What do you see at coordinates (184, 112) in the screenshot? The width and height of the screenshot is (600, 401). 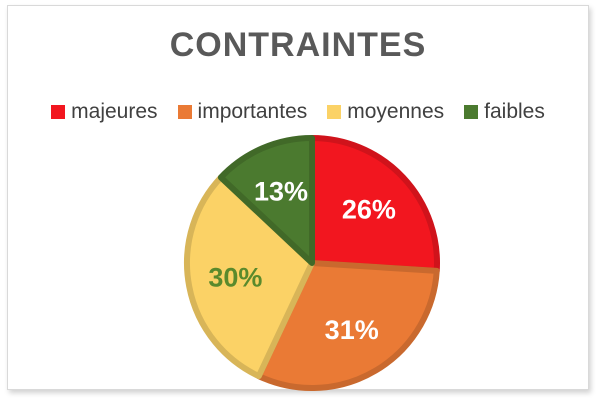 I see `legend-swatch-importantes` at bounding box center [184, 112].